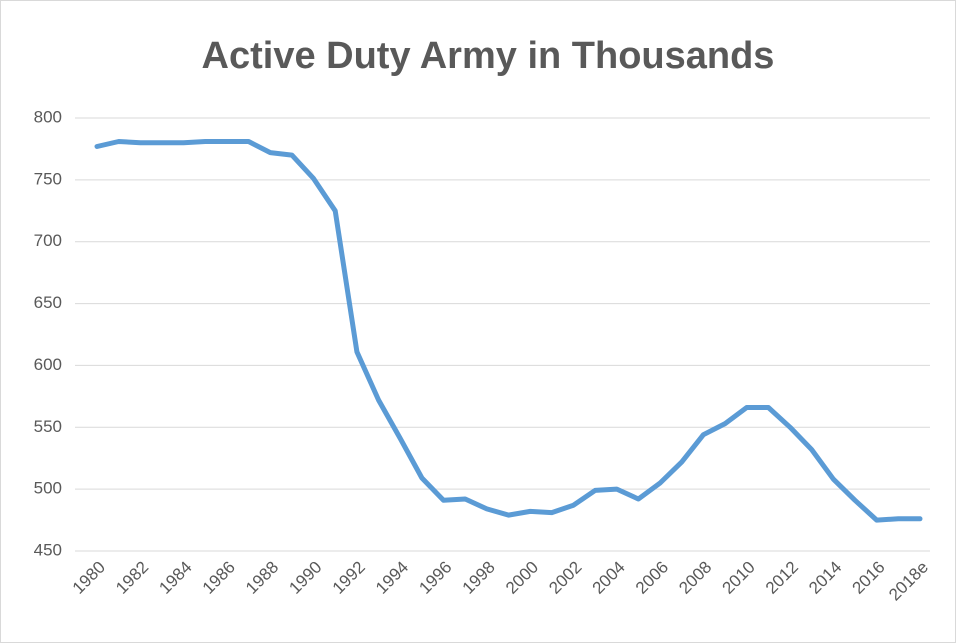 The height and width of the screenshot is (643, 956). Describe the element at coordinates (48, 178) in the screenshot. I see `y-tick-label: 750` at that location.